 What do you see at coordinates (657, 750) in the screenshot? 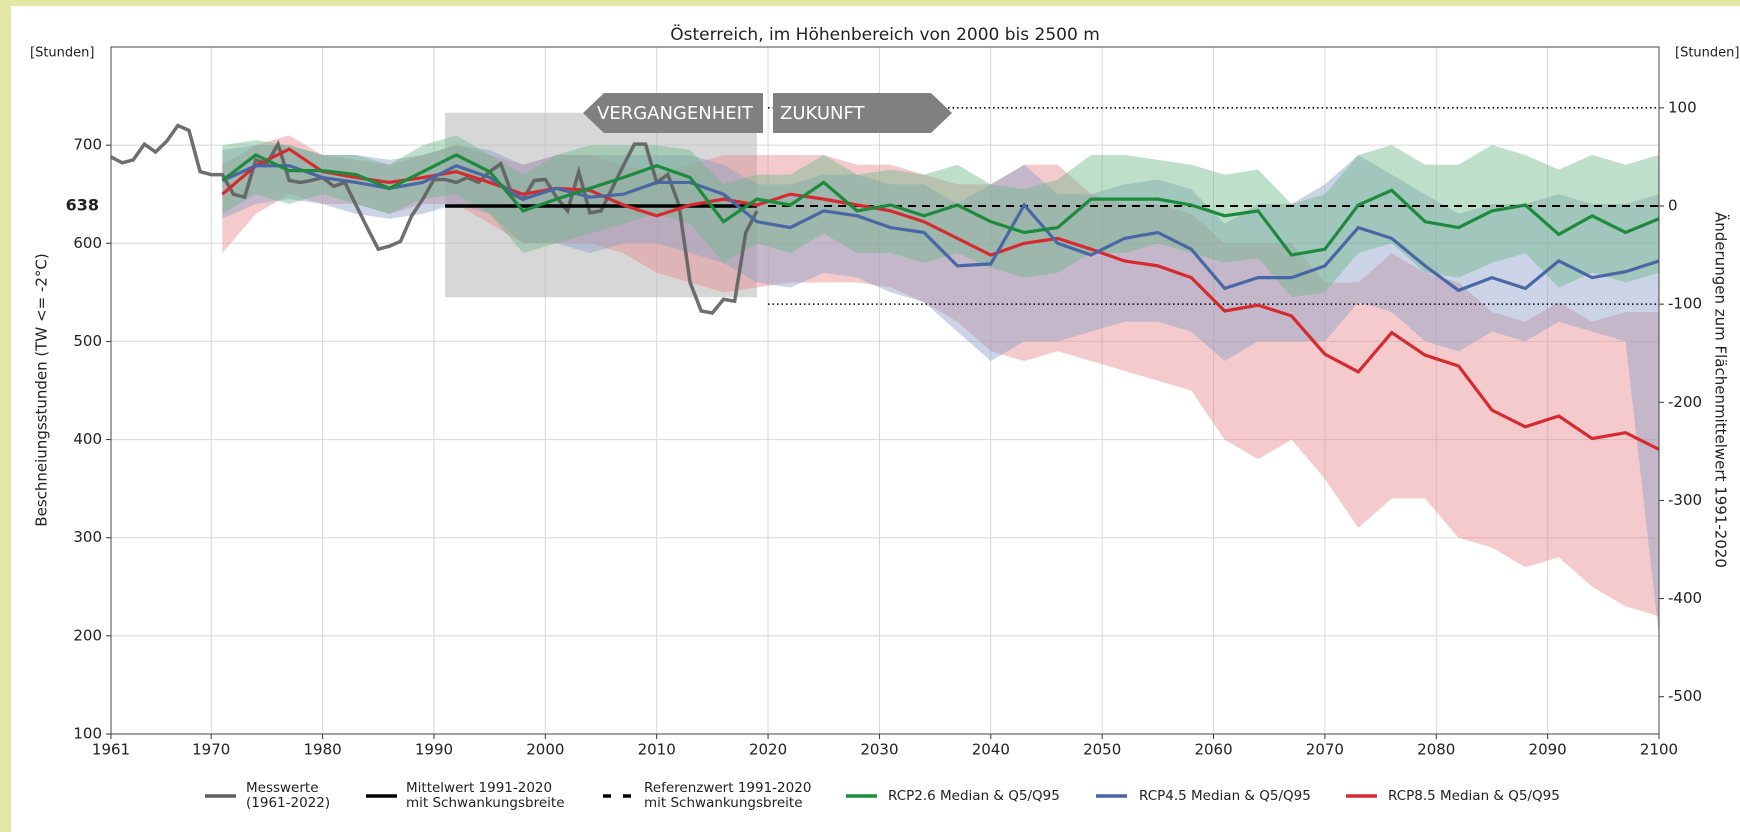
I see `x-tick-label: 2010` at bounding box center [657, 750].